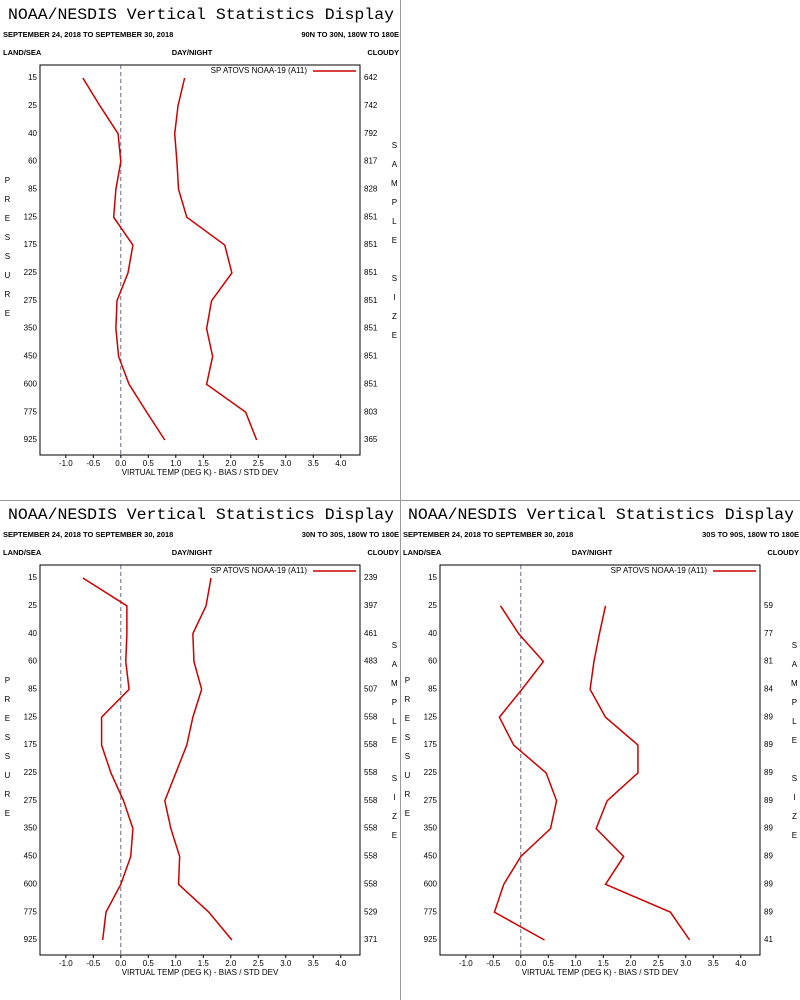 The width and height of the screenshot is (800, 1000). Describe the element at coordinates (371, 161) in the screenshot. I see `sample-size-label: 817` at that location.